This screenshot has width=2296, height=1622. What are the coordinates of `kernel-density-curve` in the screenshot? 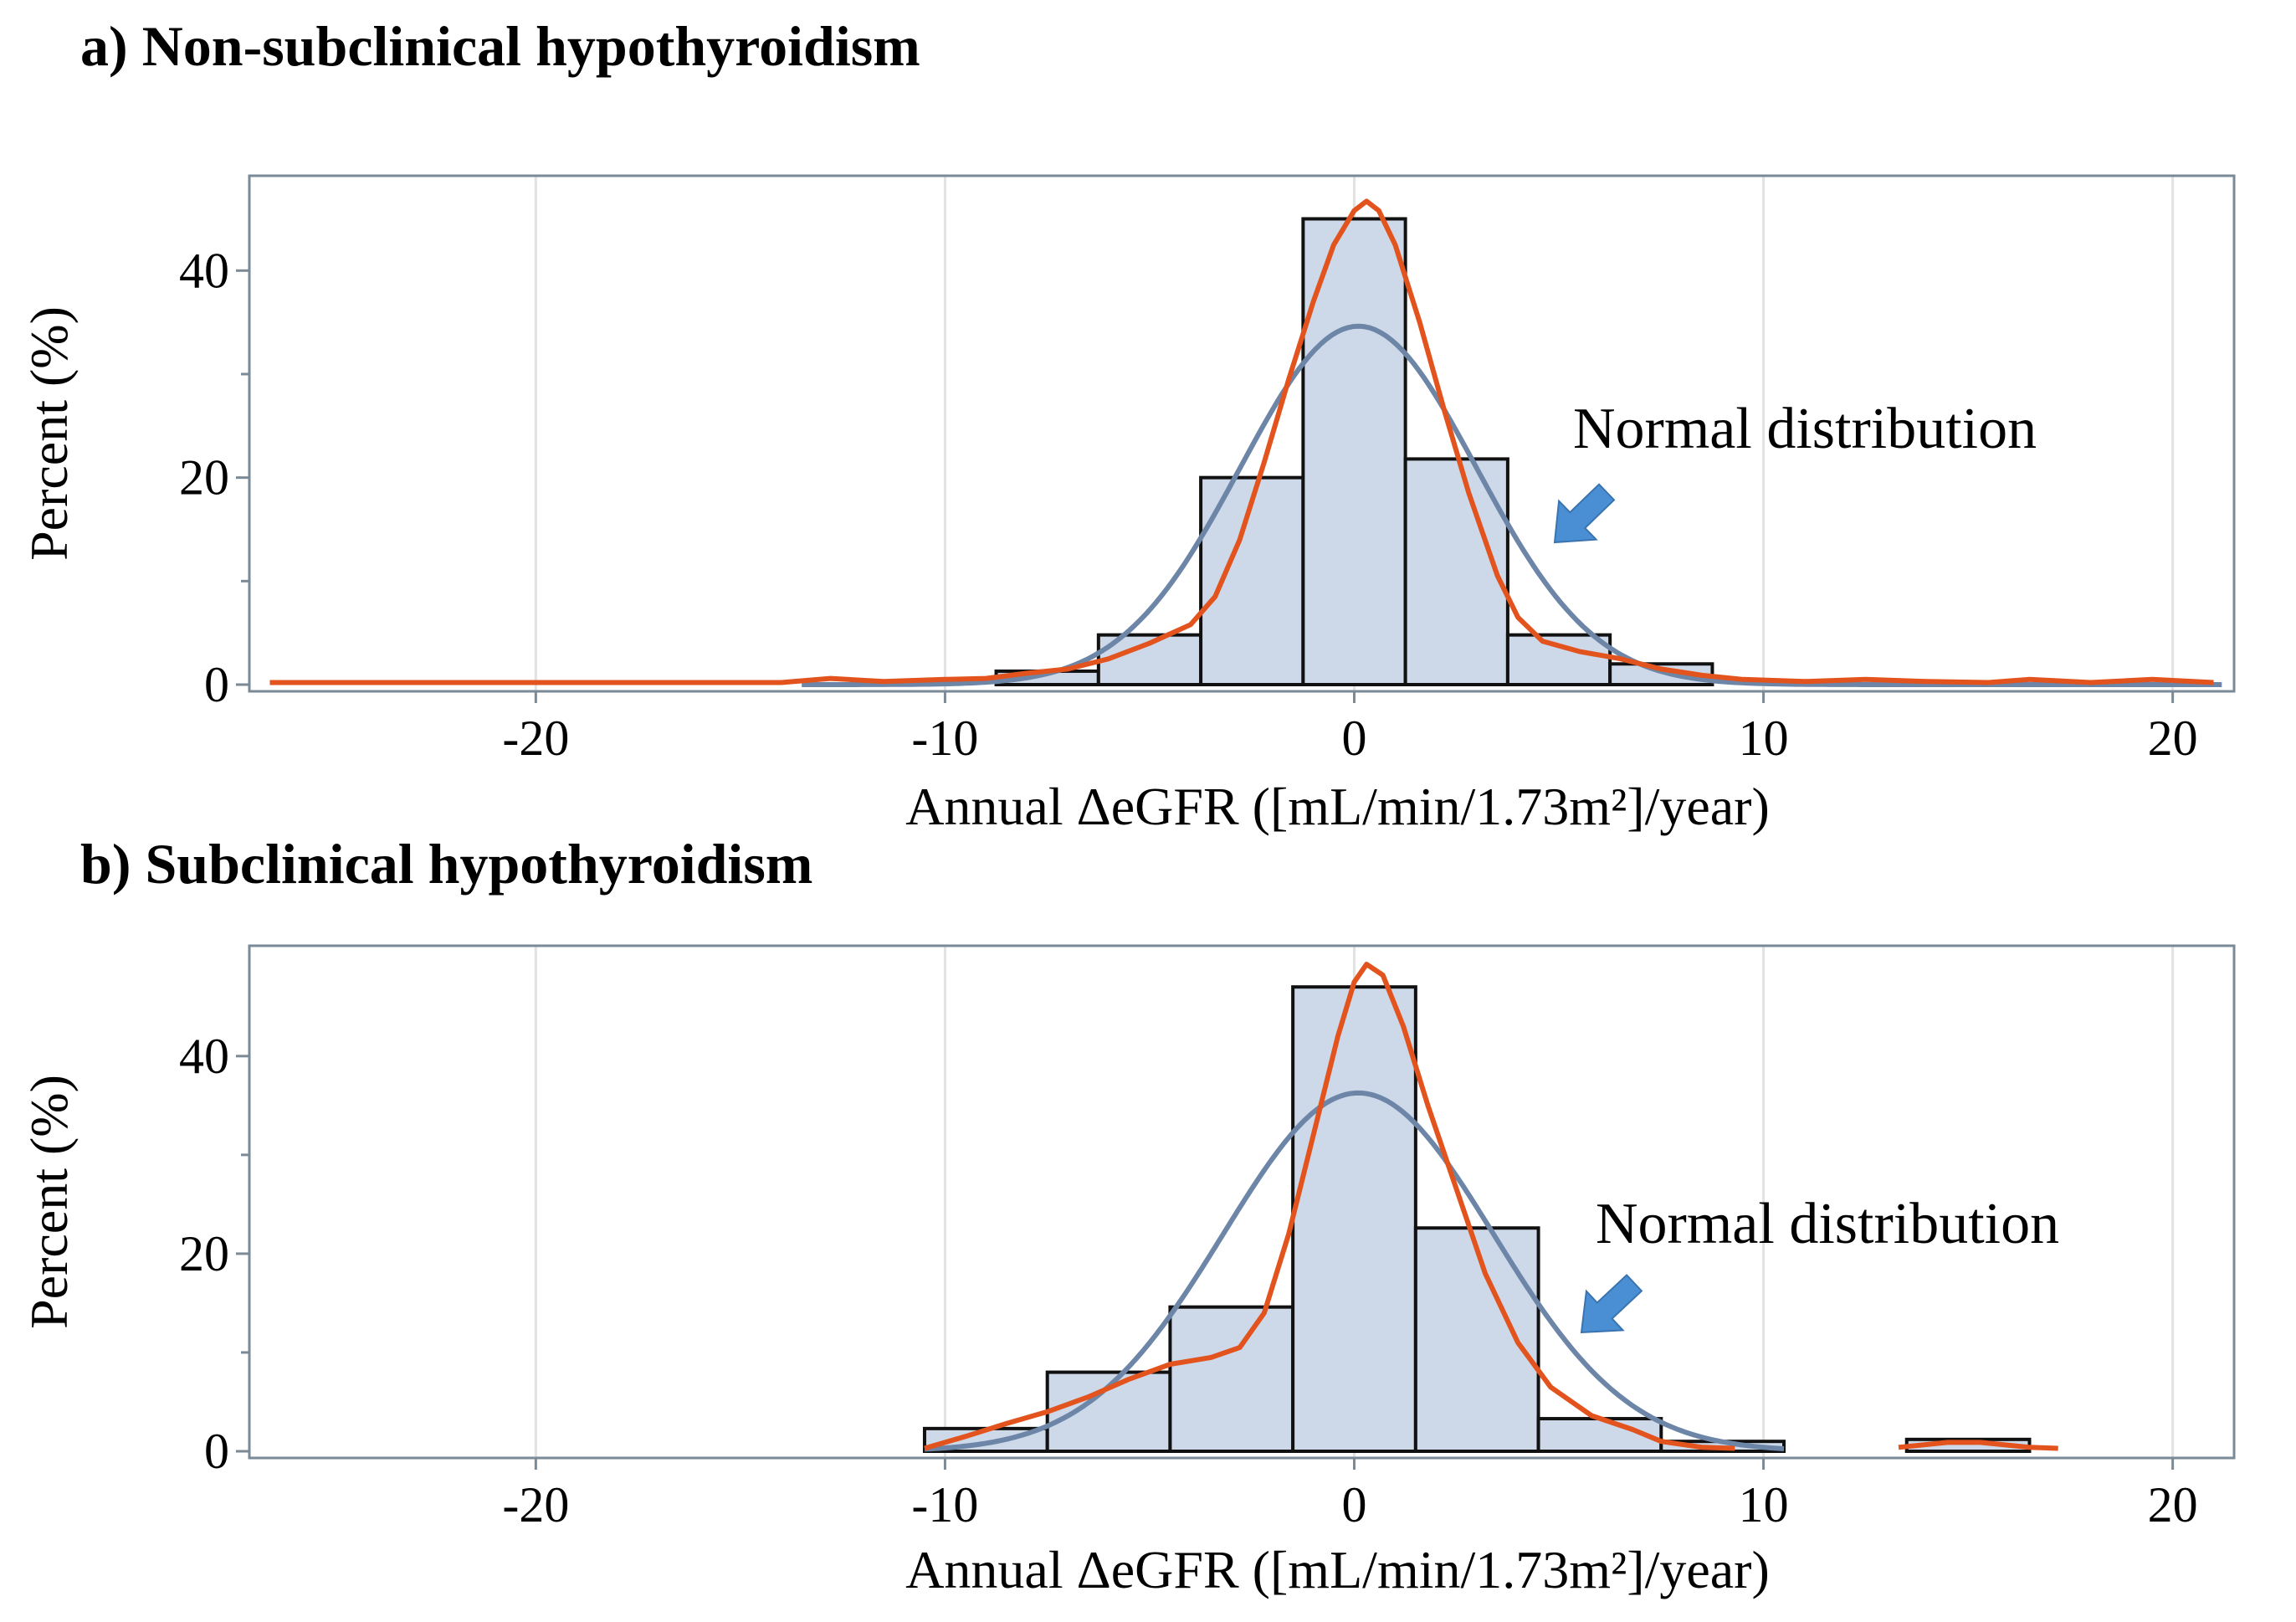 It's located at (1329, 1207).